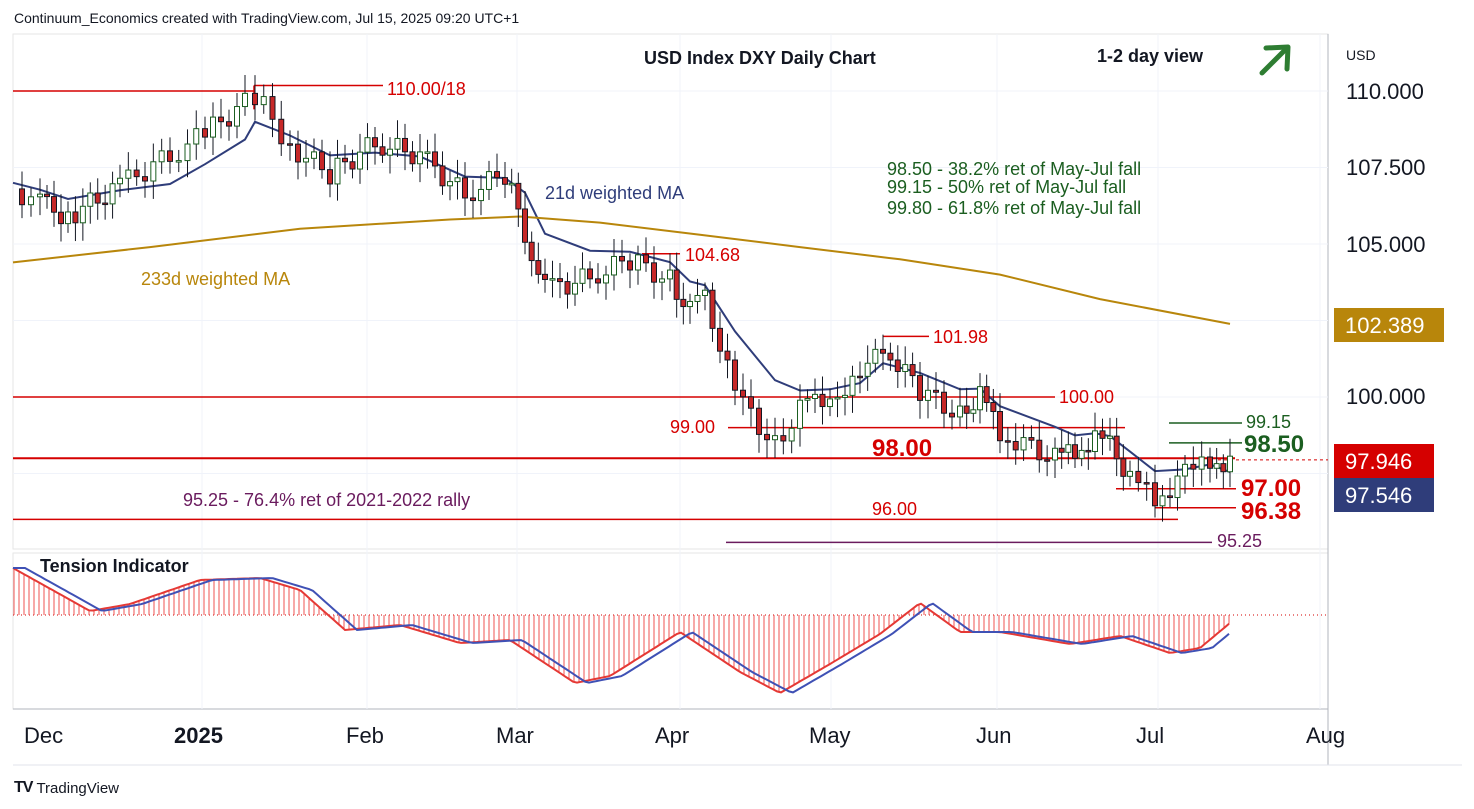  I want to click on x-tick-label: Dec, so click(43, 735).